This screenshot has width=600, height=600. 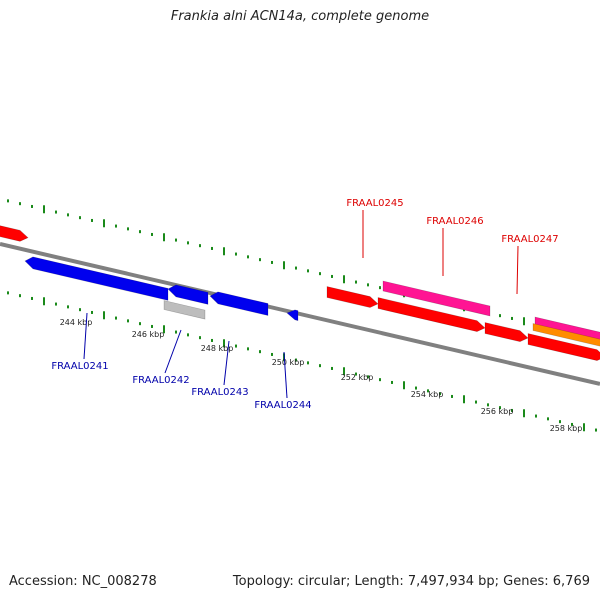 I want to click on gene-label-forward: FRAAL0247, so click(x=529, y=239).